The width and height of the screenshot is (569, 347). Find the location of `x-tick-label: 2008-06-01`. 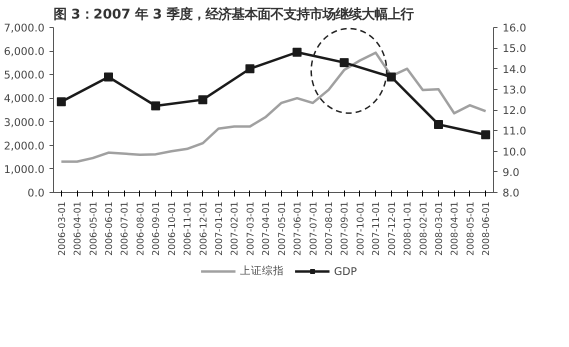

x-tick-label: 2008-06-01 is located at coordinates (486, 228).